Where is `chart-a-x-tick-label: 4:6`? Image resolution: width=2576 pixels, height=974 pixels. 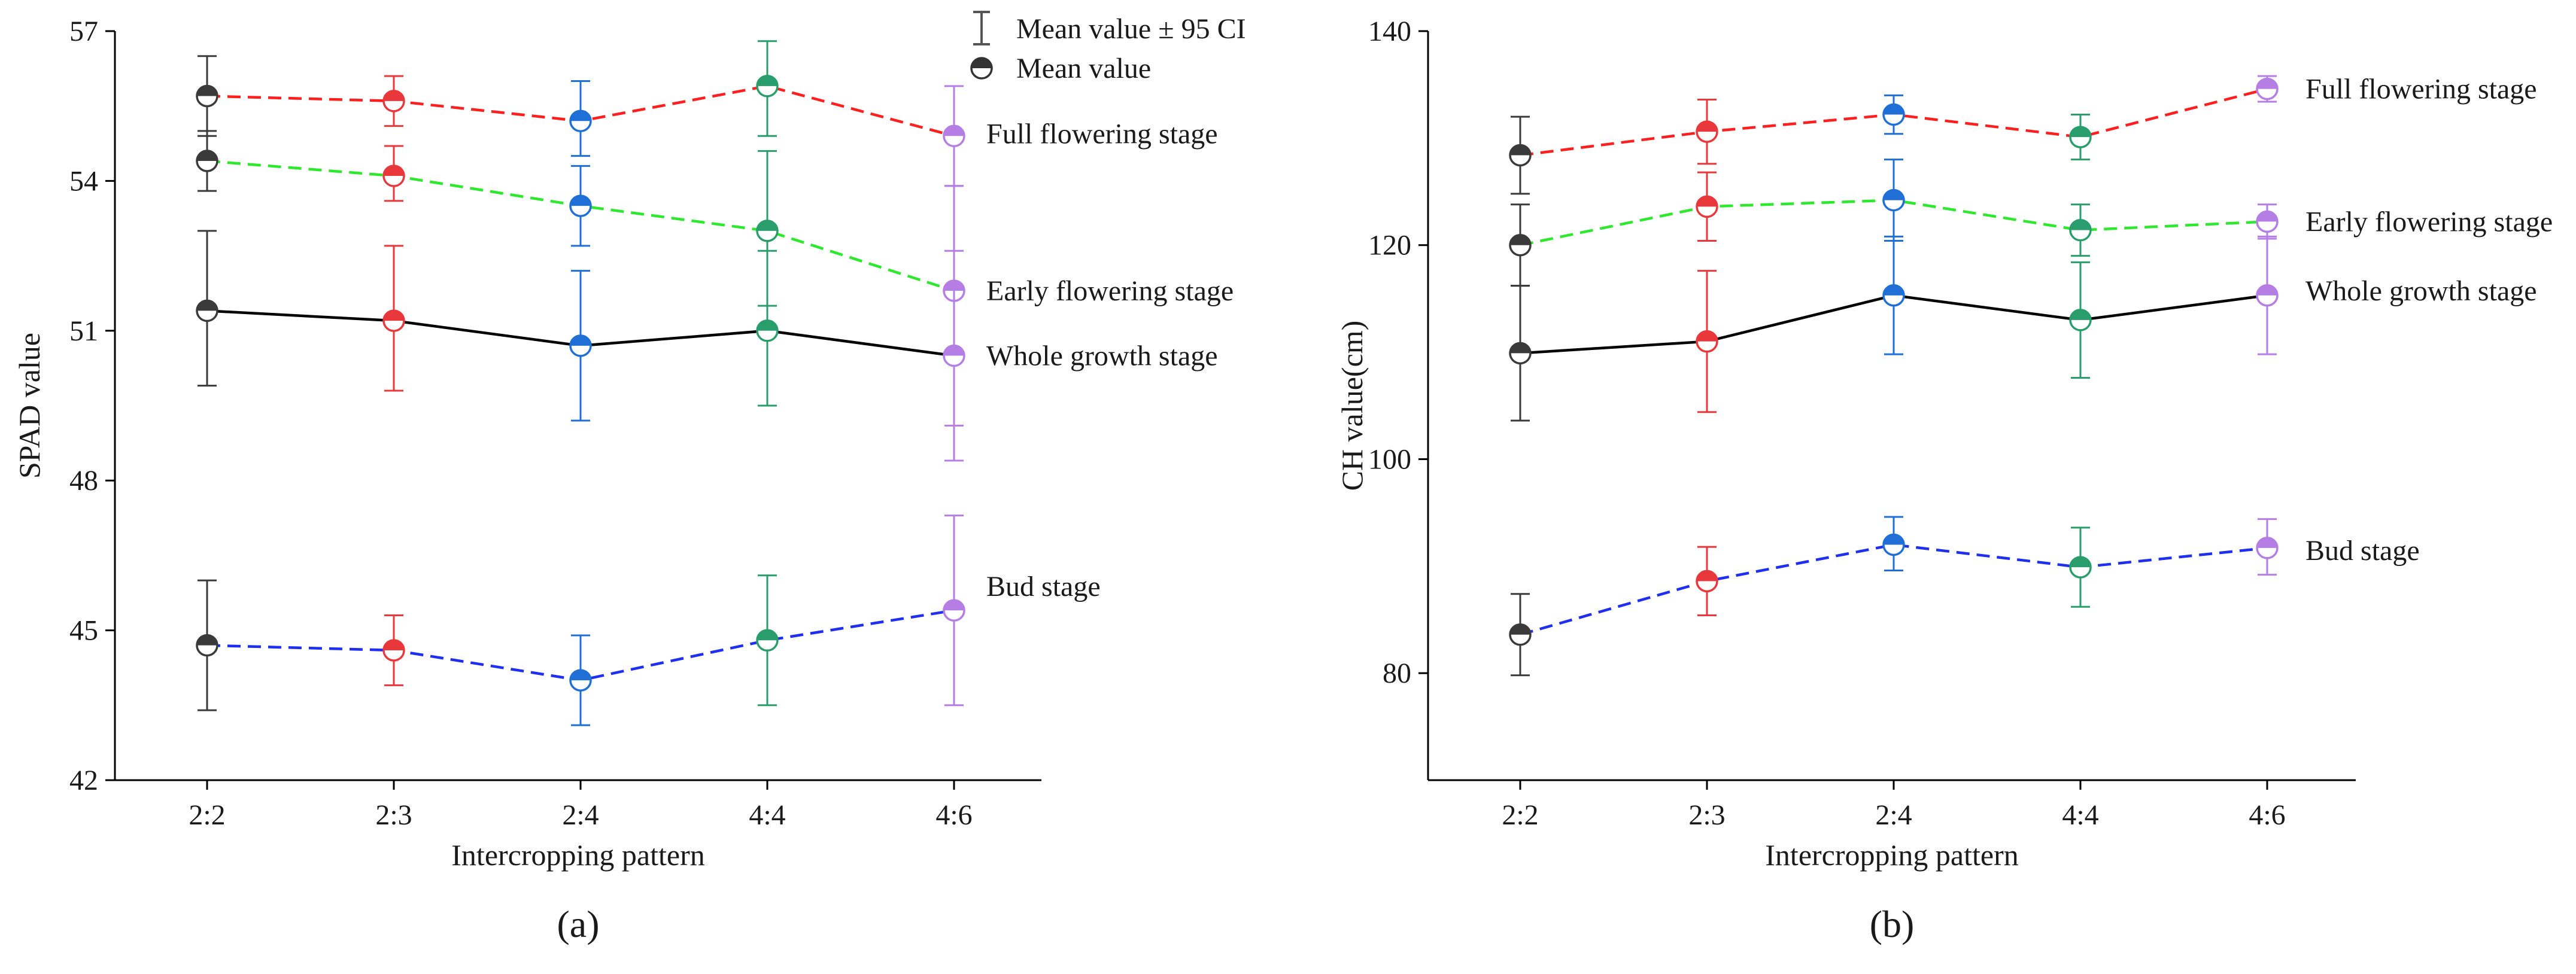
chart-a-x-tick-label: 4:6 is located at coordinates (954, 815).